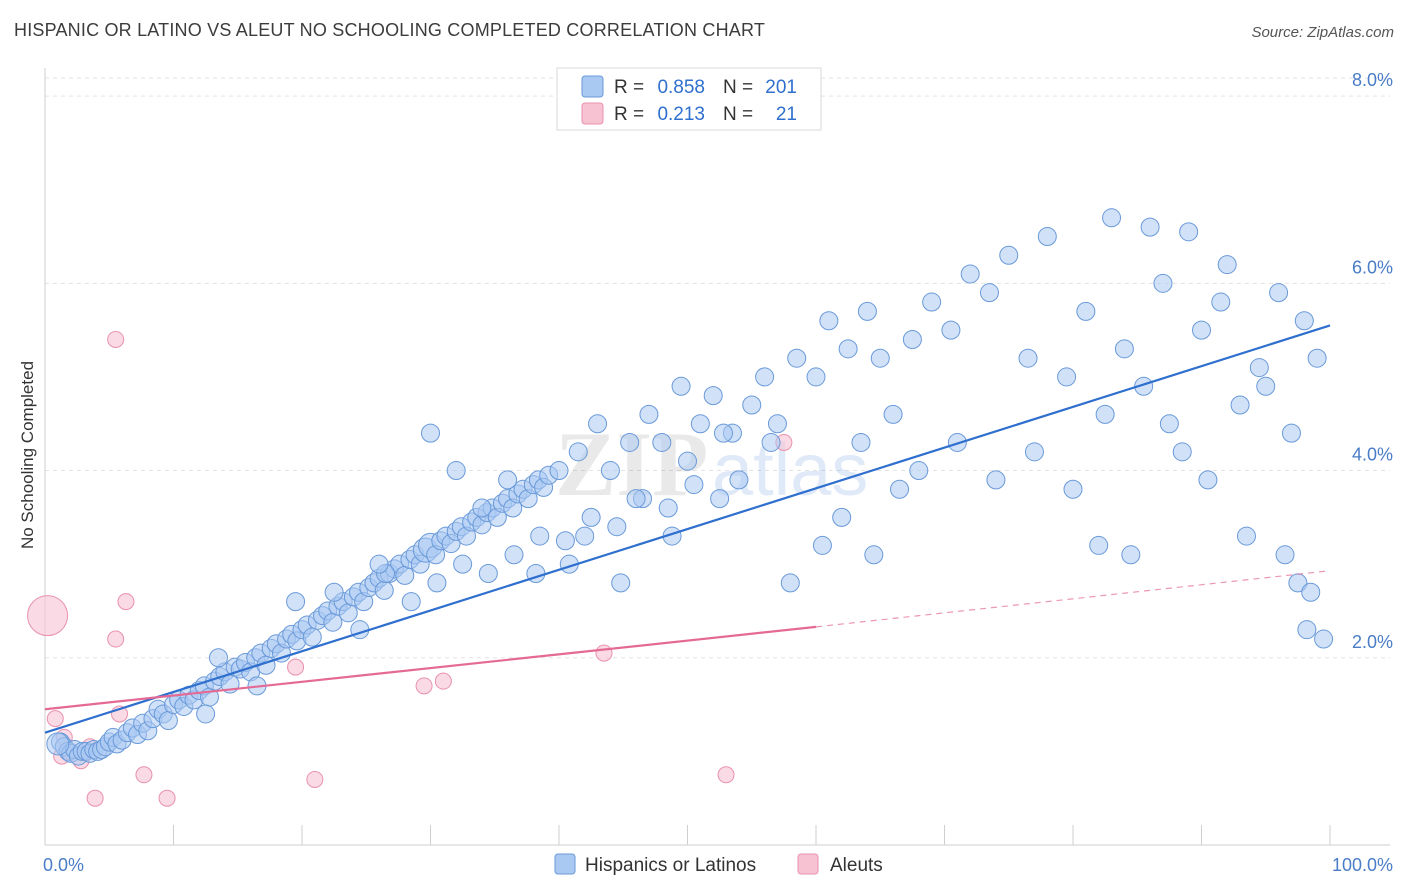 The image size is (1406, 892). Describe the element at coordinates (670, 865) in the screenshot. I see `legend-label-hispanics: Hispanics or Latinos` at that location.